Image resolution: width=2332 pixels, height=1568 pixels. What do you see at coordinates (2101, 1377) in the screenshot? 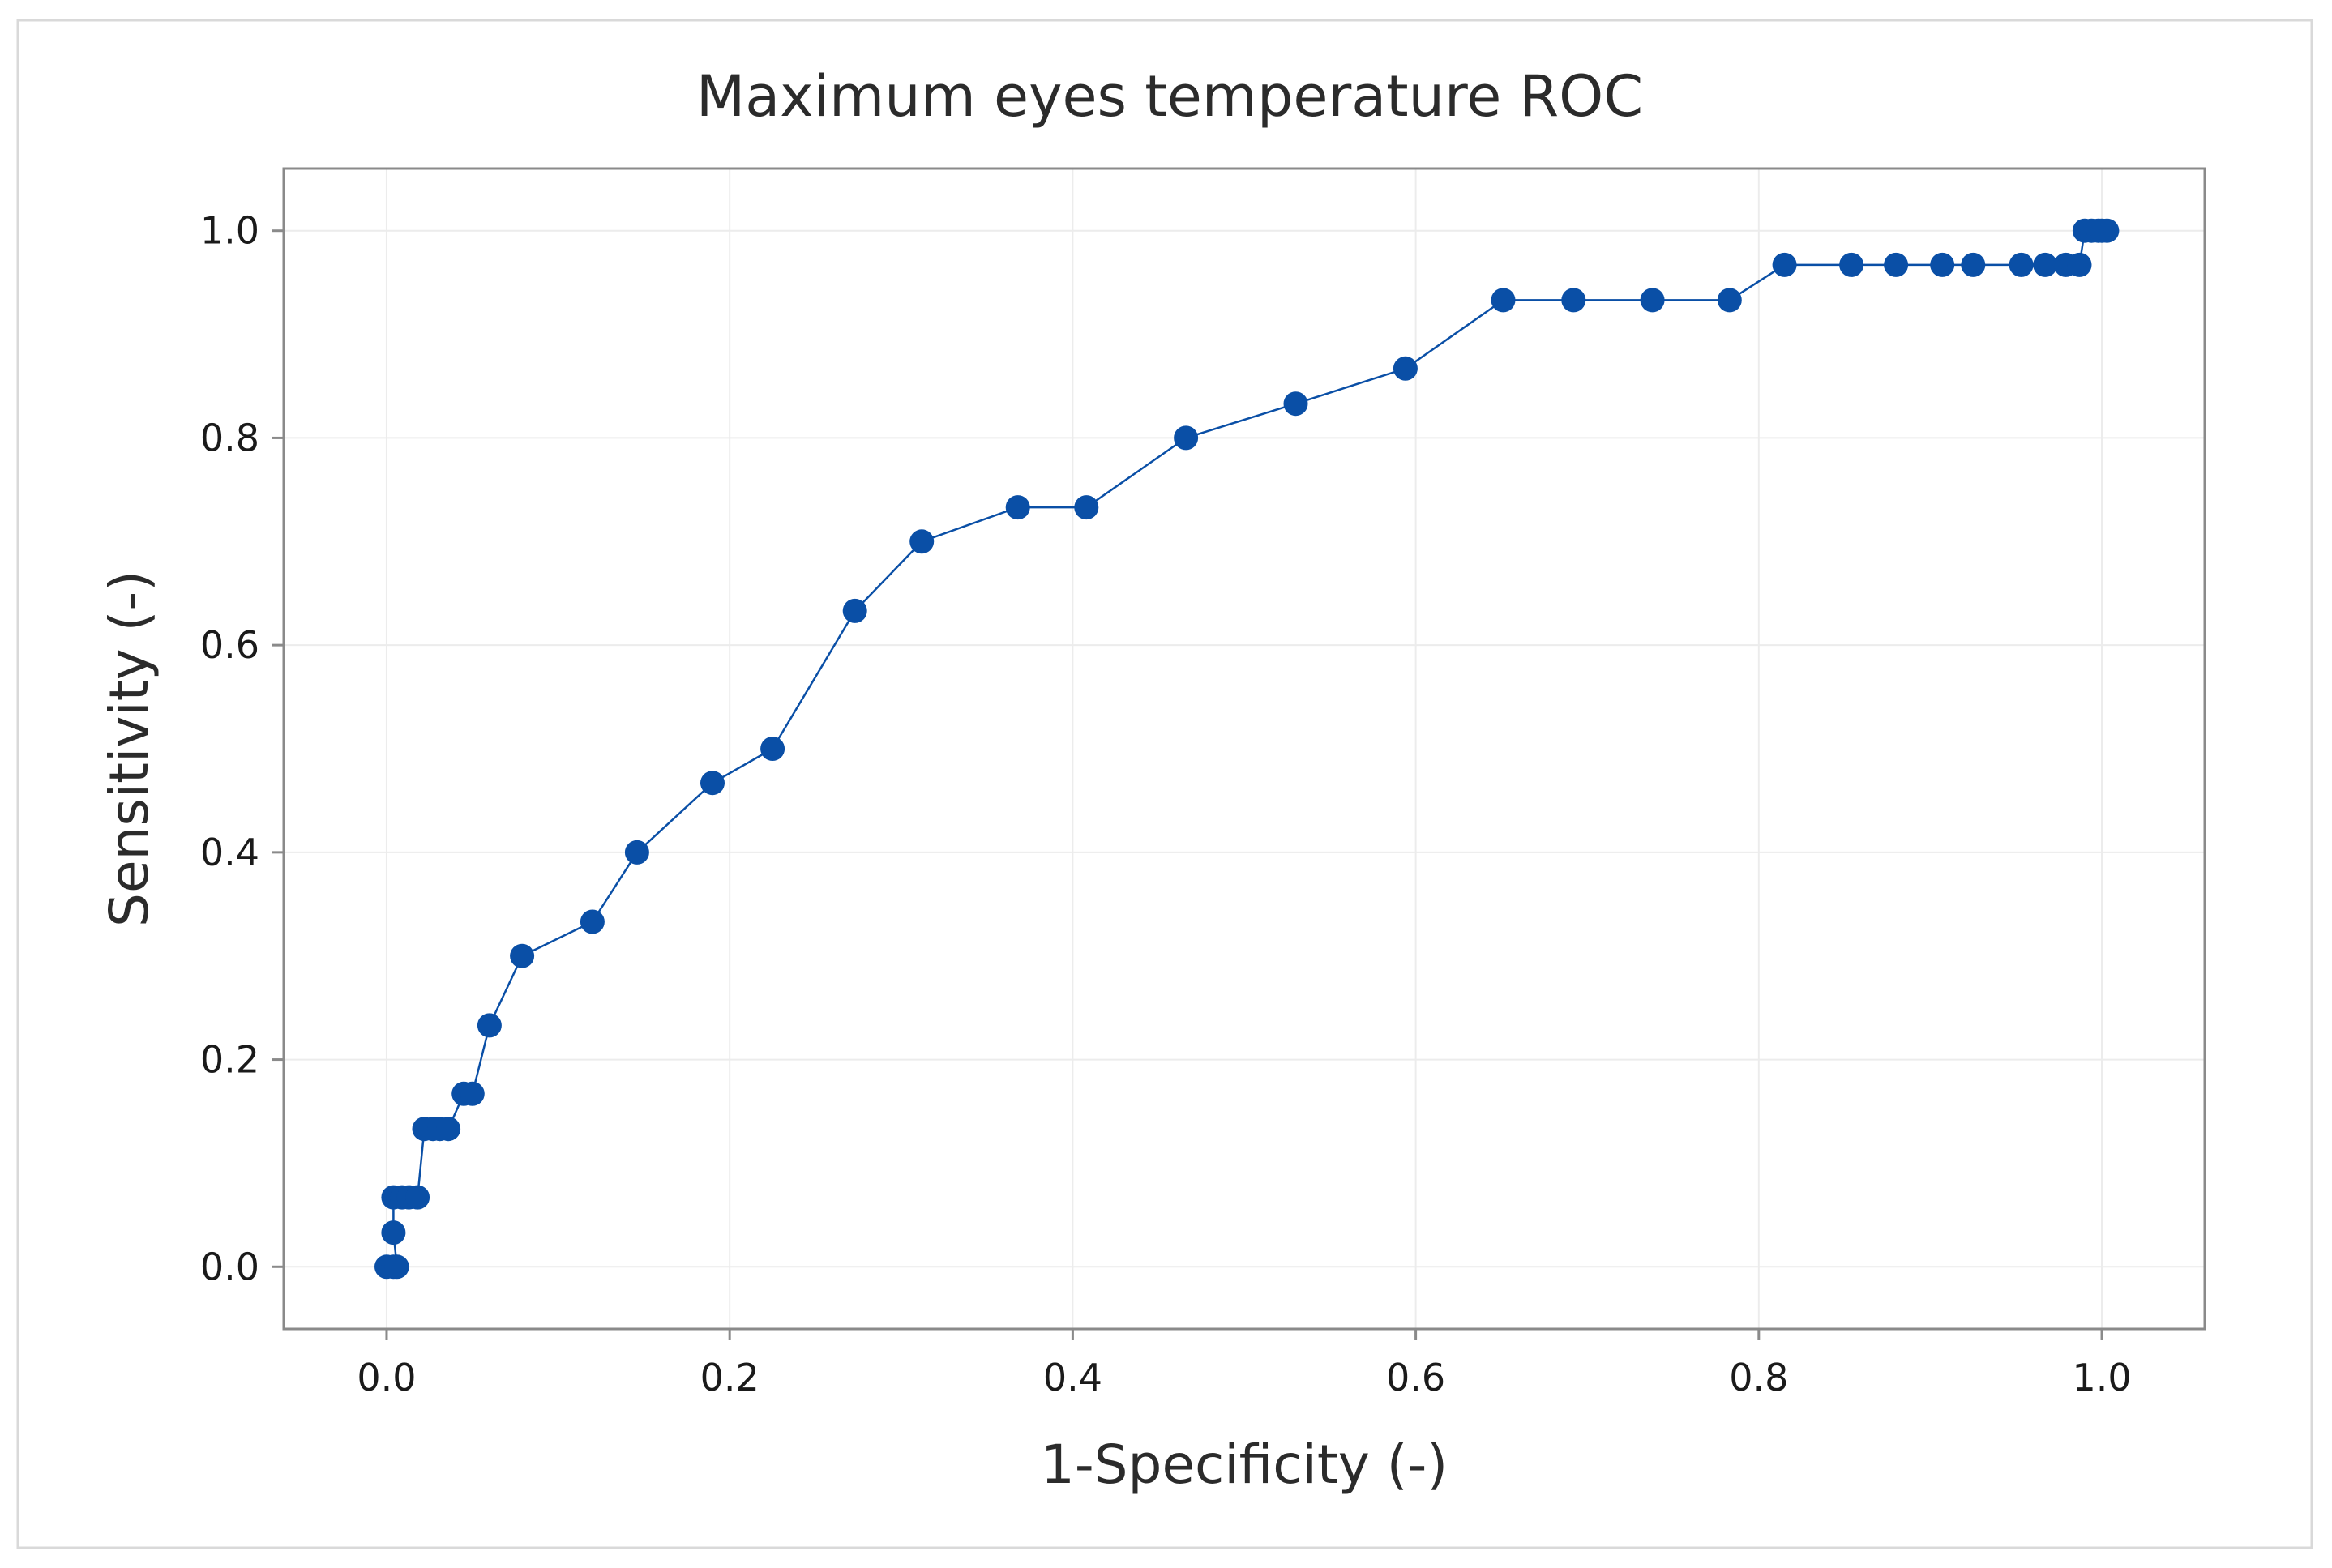
I see `x-tick-label: 1.0` at bounding box center [2101, 1377].